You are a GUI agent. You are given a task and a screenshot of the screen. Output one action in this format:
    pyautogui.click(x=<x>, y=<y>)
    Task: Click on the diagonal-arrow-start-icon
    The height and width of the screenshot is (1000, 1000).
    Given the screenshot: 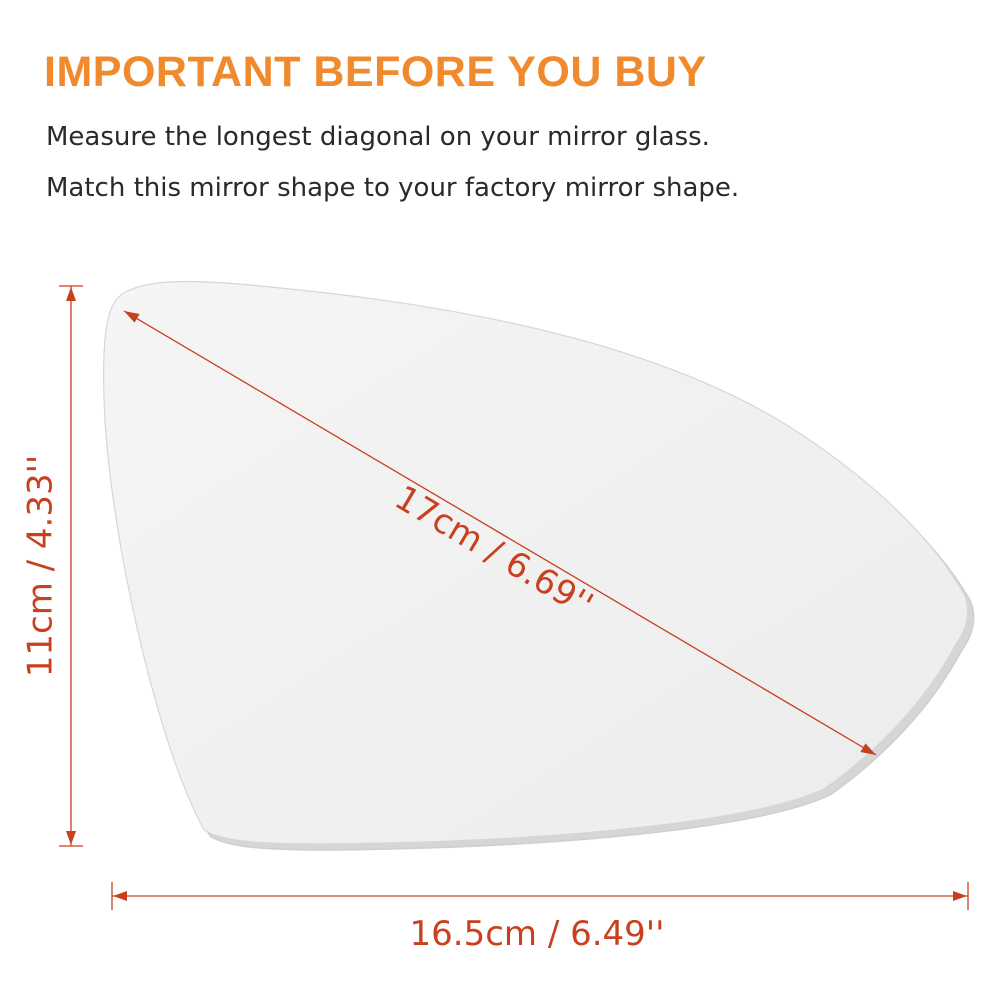 What is the action you would take?
    pyautogui.click(x=132, y=317)
    